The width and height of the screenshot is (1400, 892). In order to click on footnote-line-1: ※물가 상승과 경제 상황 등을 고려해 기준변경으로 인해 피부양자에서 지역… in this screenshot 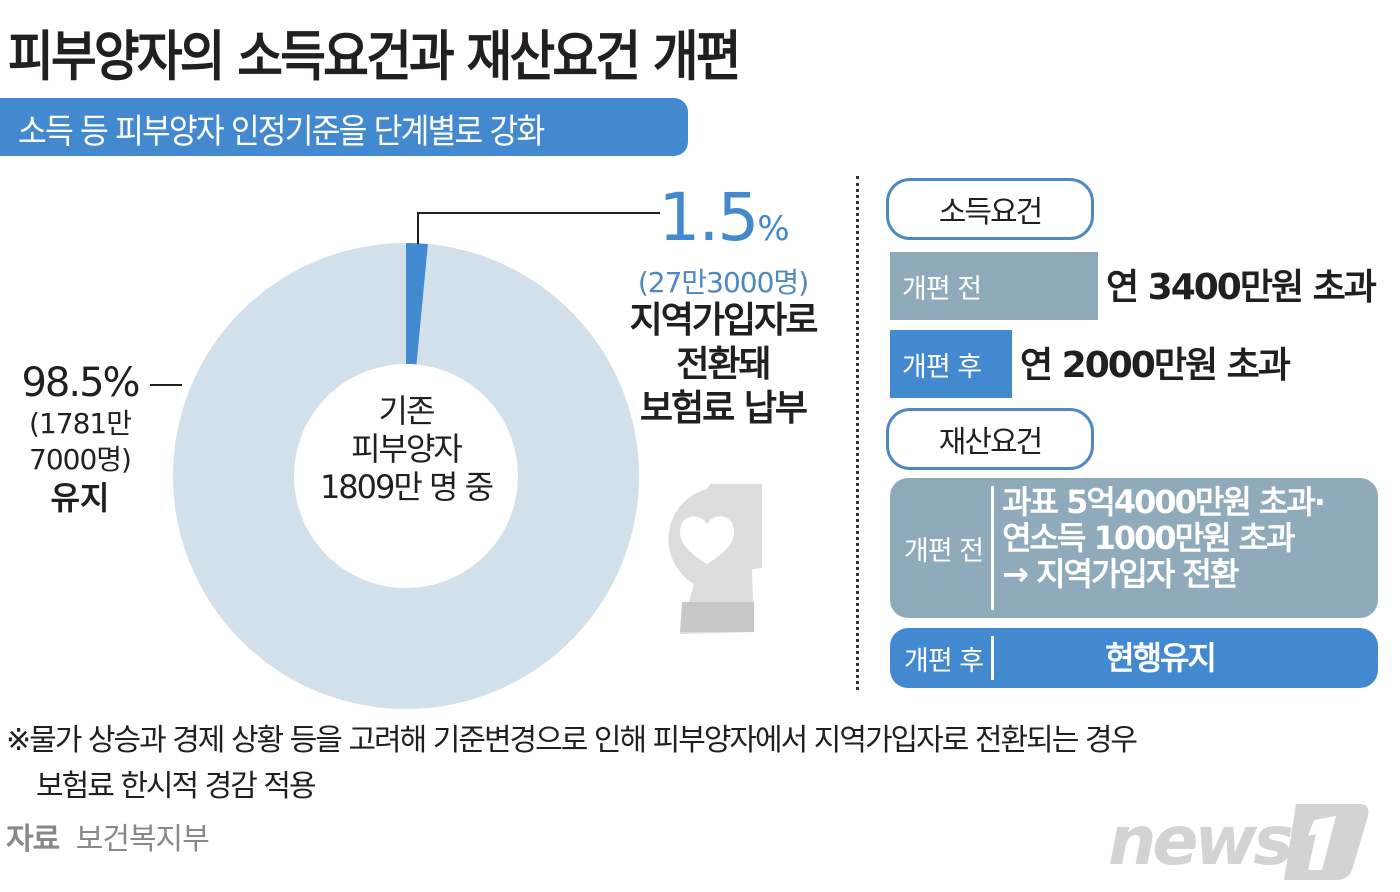, I will do `click(572, 740)`.